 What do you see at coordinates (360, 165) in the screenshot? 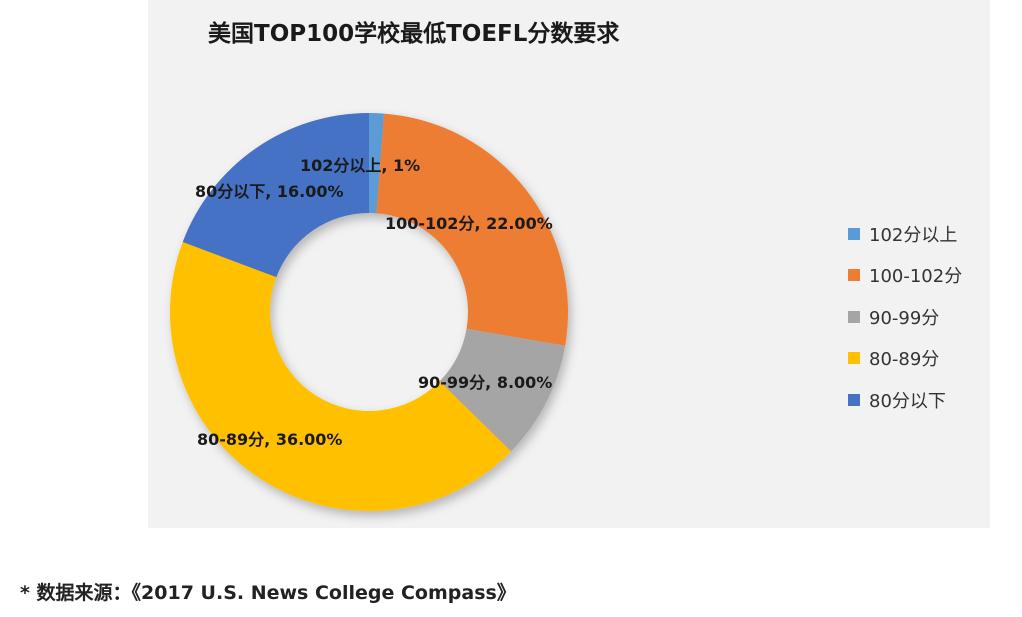
I see `data-label-102-above: 102分以上, 1%` at bounding box center [360, 165].